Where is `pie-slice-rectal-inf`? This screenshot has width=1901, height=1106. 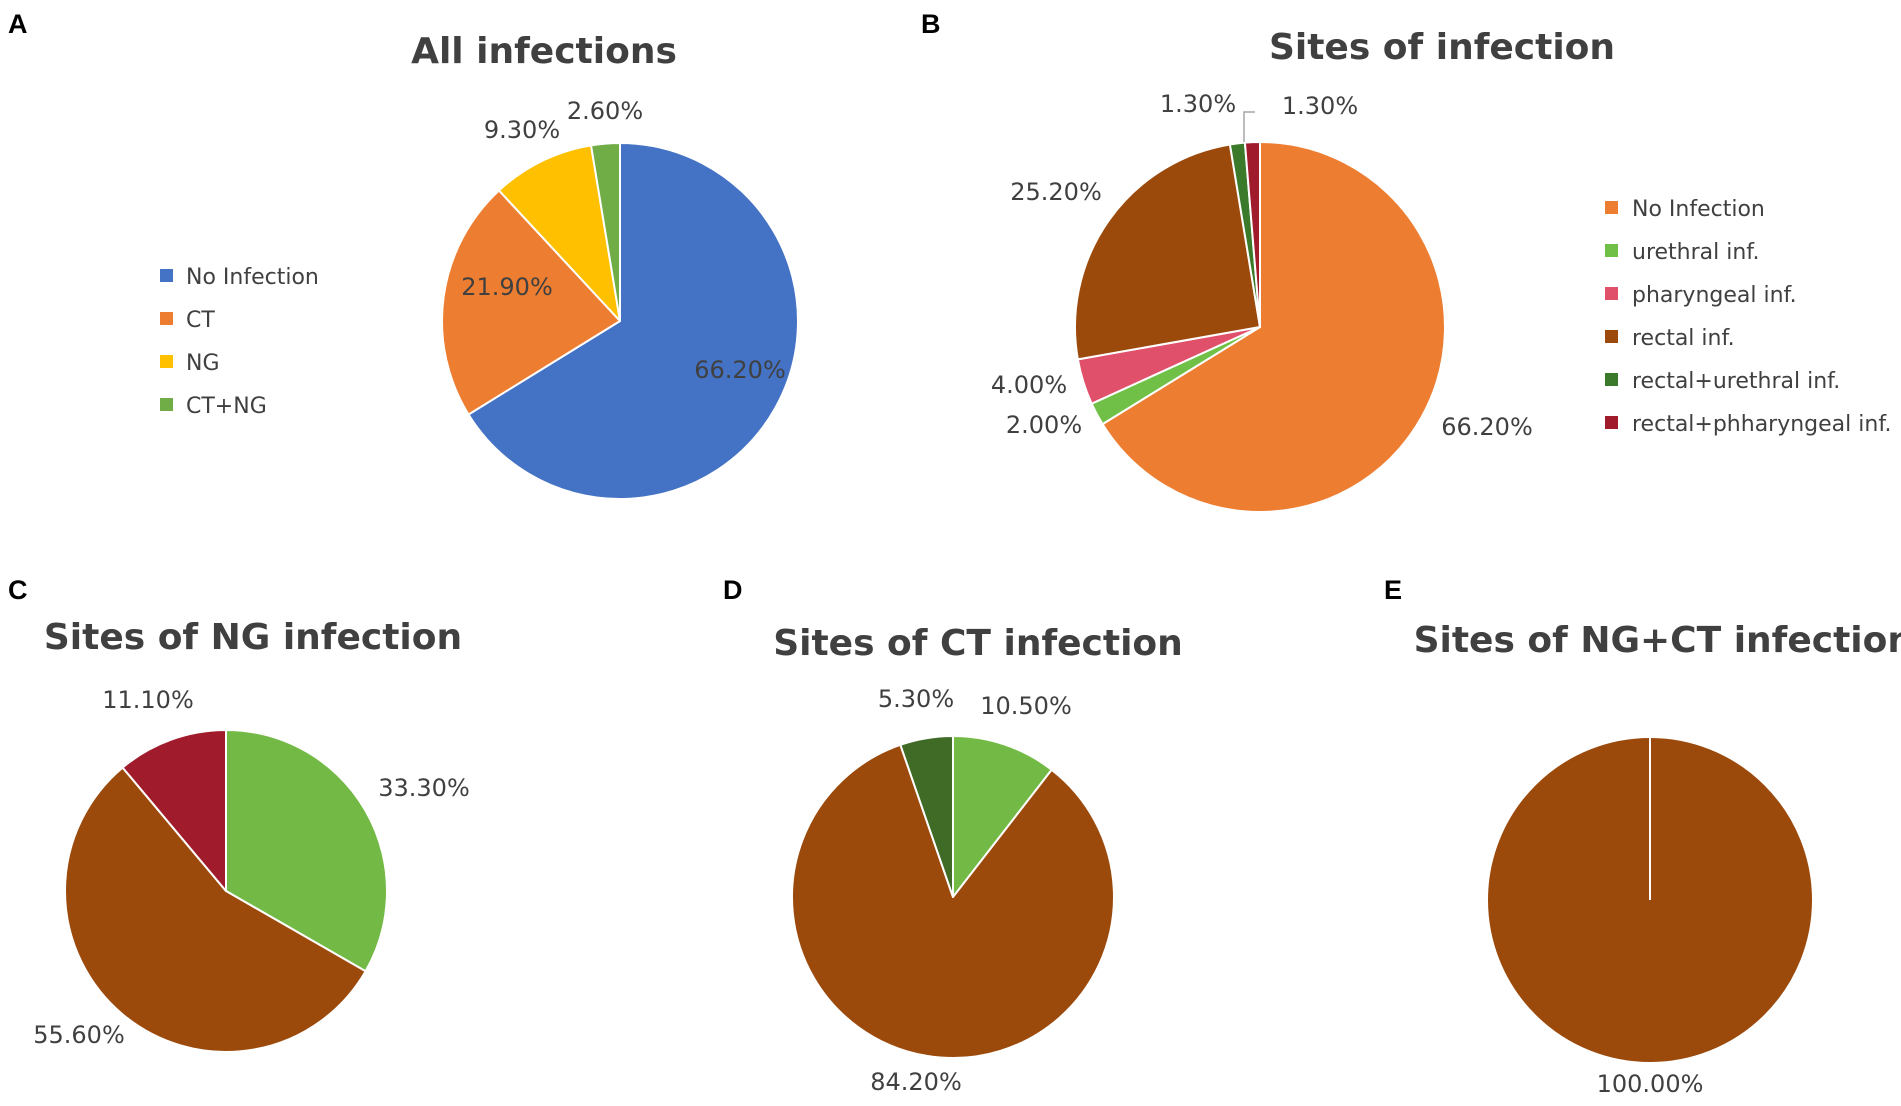 pie-slice-rectal-inf is located at coordinates (1167, 252).